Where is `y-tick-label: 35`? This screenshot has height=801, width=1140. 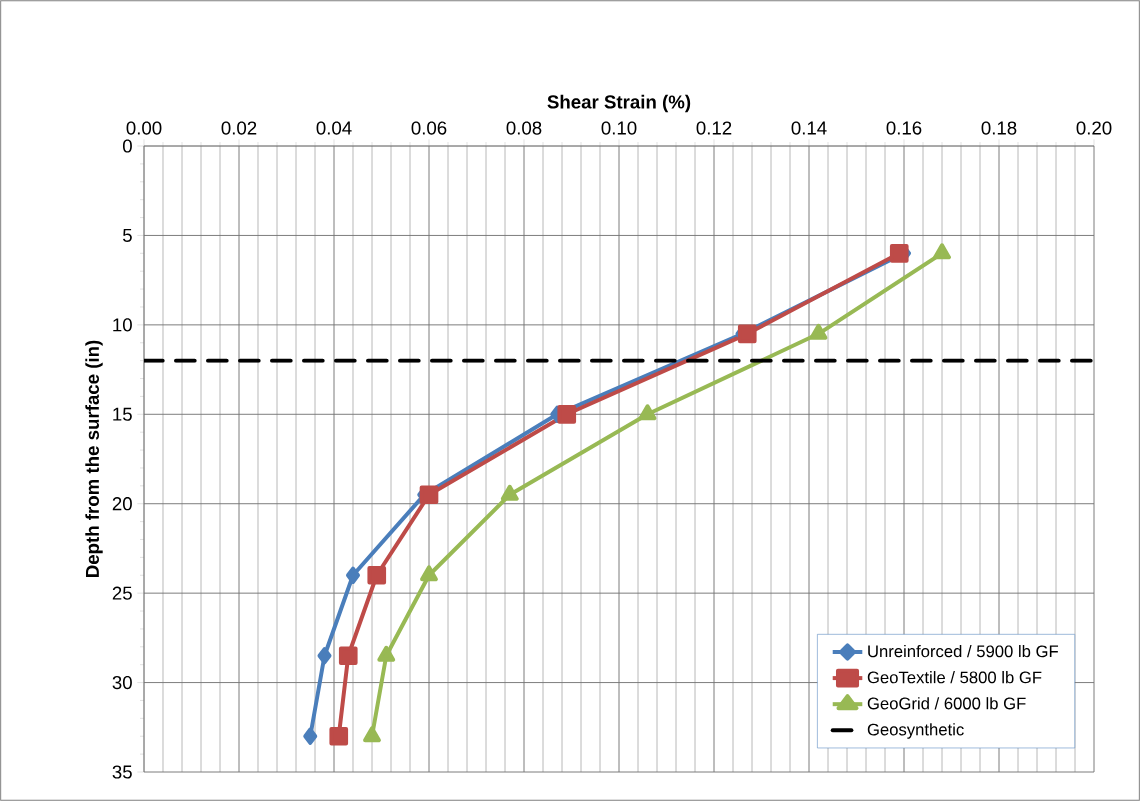 y-tick-label: 35 is located at coordinates (122, 772).